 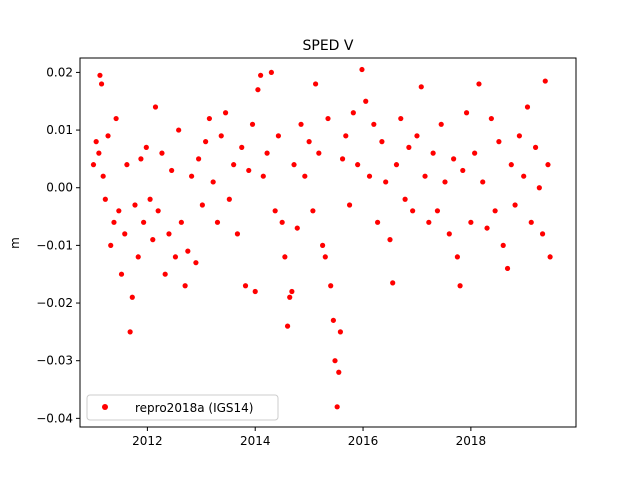 What do you see at coordinates (54, 245) in the screenshot?
I see `y-tick-label: −0.01` at bounding box center [54, 245].